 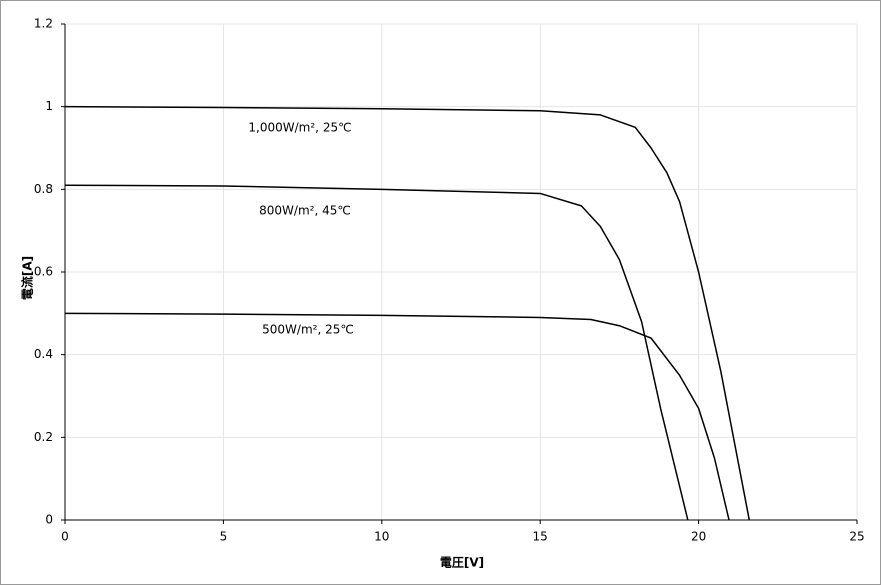 What do you see at coordinates (43, 24) in the screenshot?
I see `y-tick-label: 1.2` at bounding box center [43, 24].